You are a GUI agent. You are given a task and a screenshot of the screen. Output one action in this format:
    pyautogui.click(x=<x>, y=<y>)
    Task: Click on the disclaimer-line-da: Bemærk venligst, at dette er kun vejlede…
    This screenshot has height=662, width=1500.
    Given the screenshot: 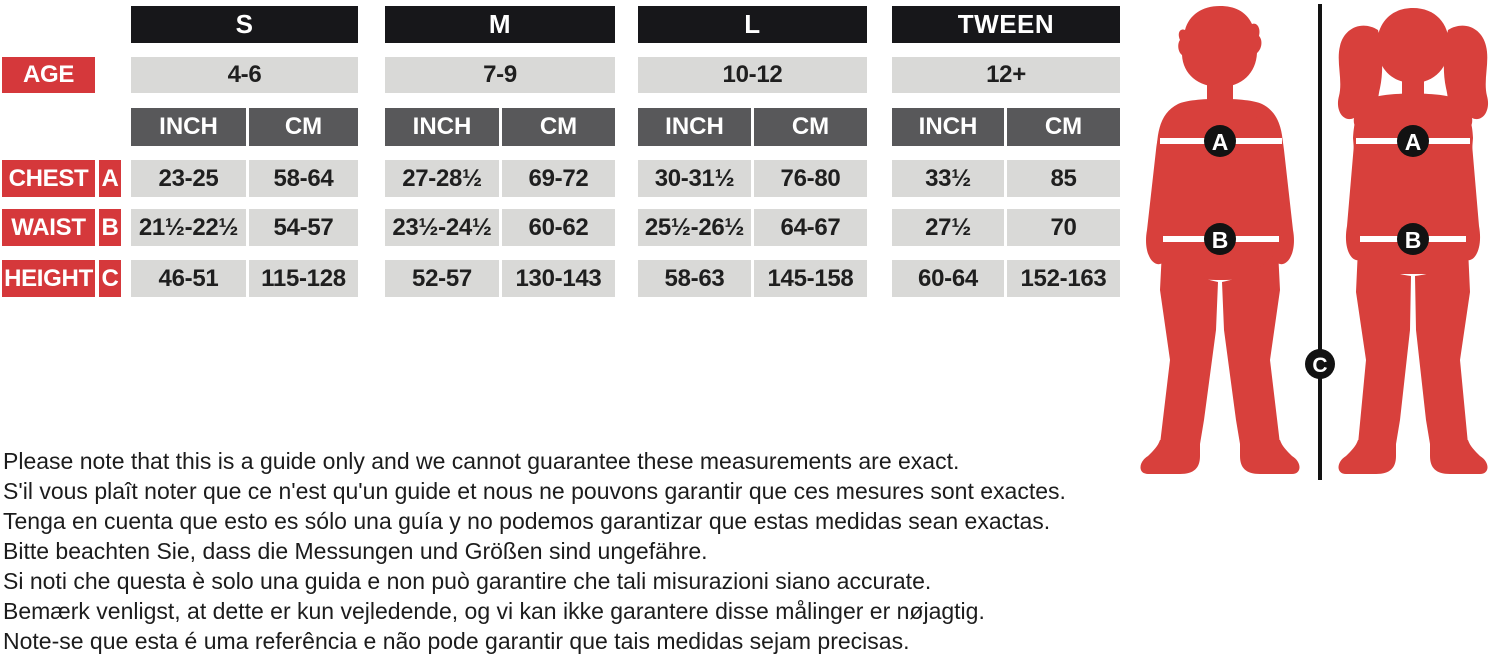 What is the action you would take?
    pyautogui.click(x=494, y=611)
    